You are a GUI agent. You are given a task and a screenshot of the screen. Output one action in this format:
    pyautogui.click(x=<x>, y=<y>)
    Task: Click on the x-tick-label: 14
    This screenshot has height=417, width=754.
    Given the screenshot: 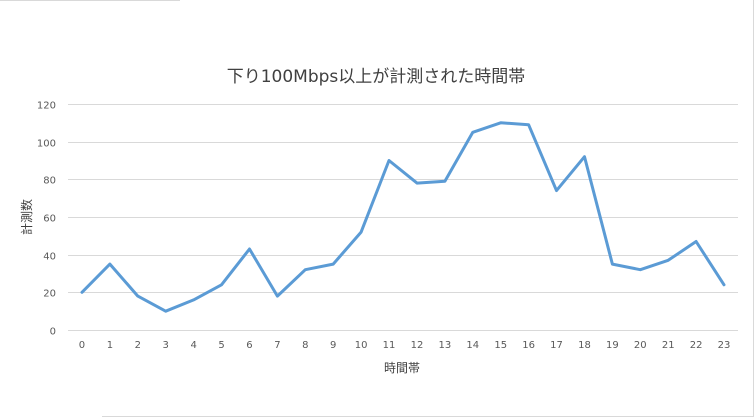 What is the action you would take?
    pyautogui.click(x=472, y=345)
    